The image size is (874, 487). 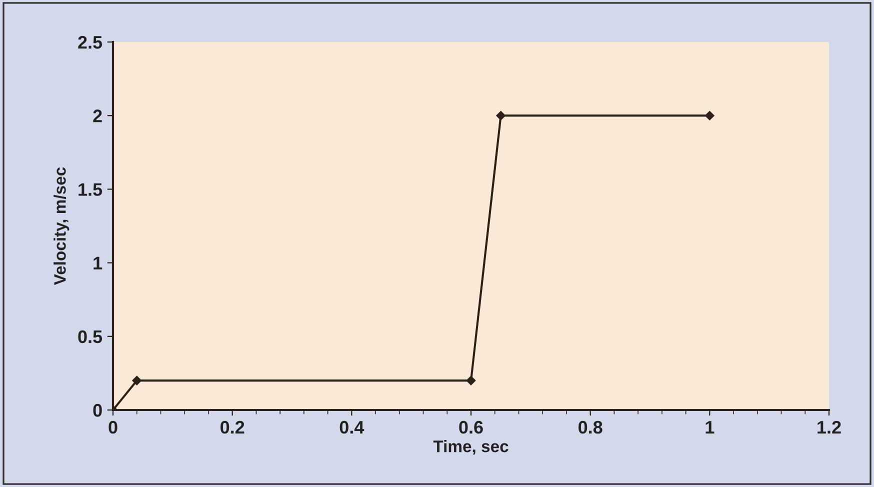 What do you see at coordinates (710, 427) in the screenshot?
I see `x-tick-label: 1` at bounding box center [710, 427].